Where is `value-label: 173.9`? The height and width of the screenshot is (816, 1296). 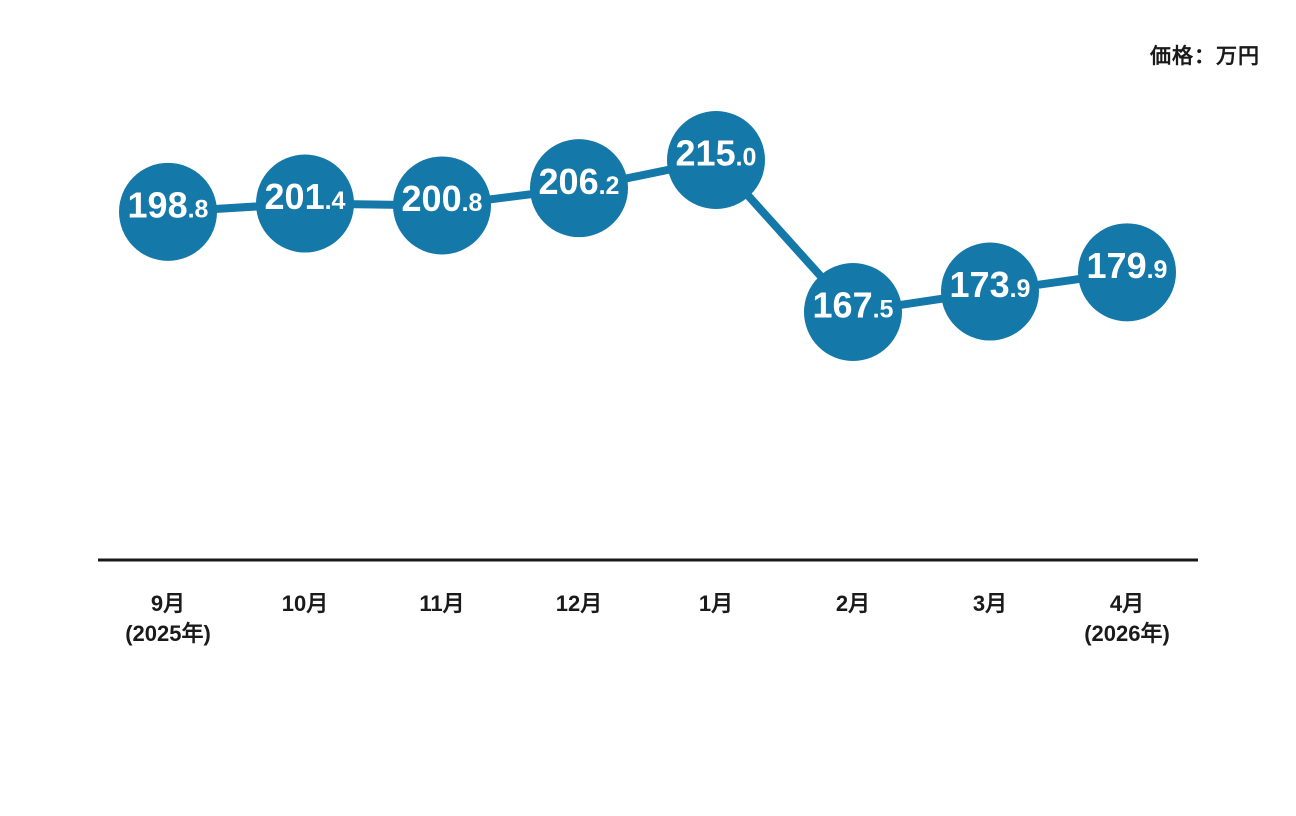 value-label: 173.9 is located at coordinates (990, 284).